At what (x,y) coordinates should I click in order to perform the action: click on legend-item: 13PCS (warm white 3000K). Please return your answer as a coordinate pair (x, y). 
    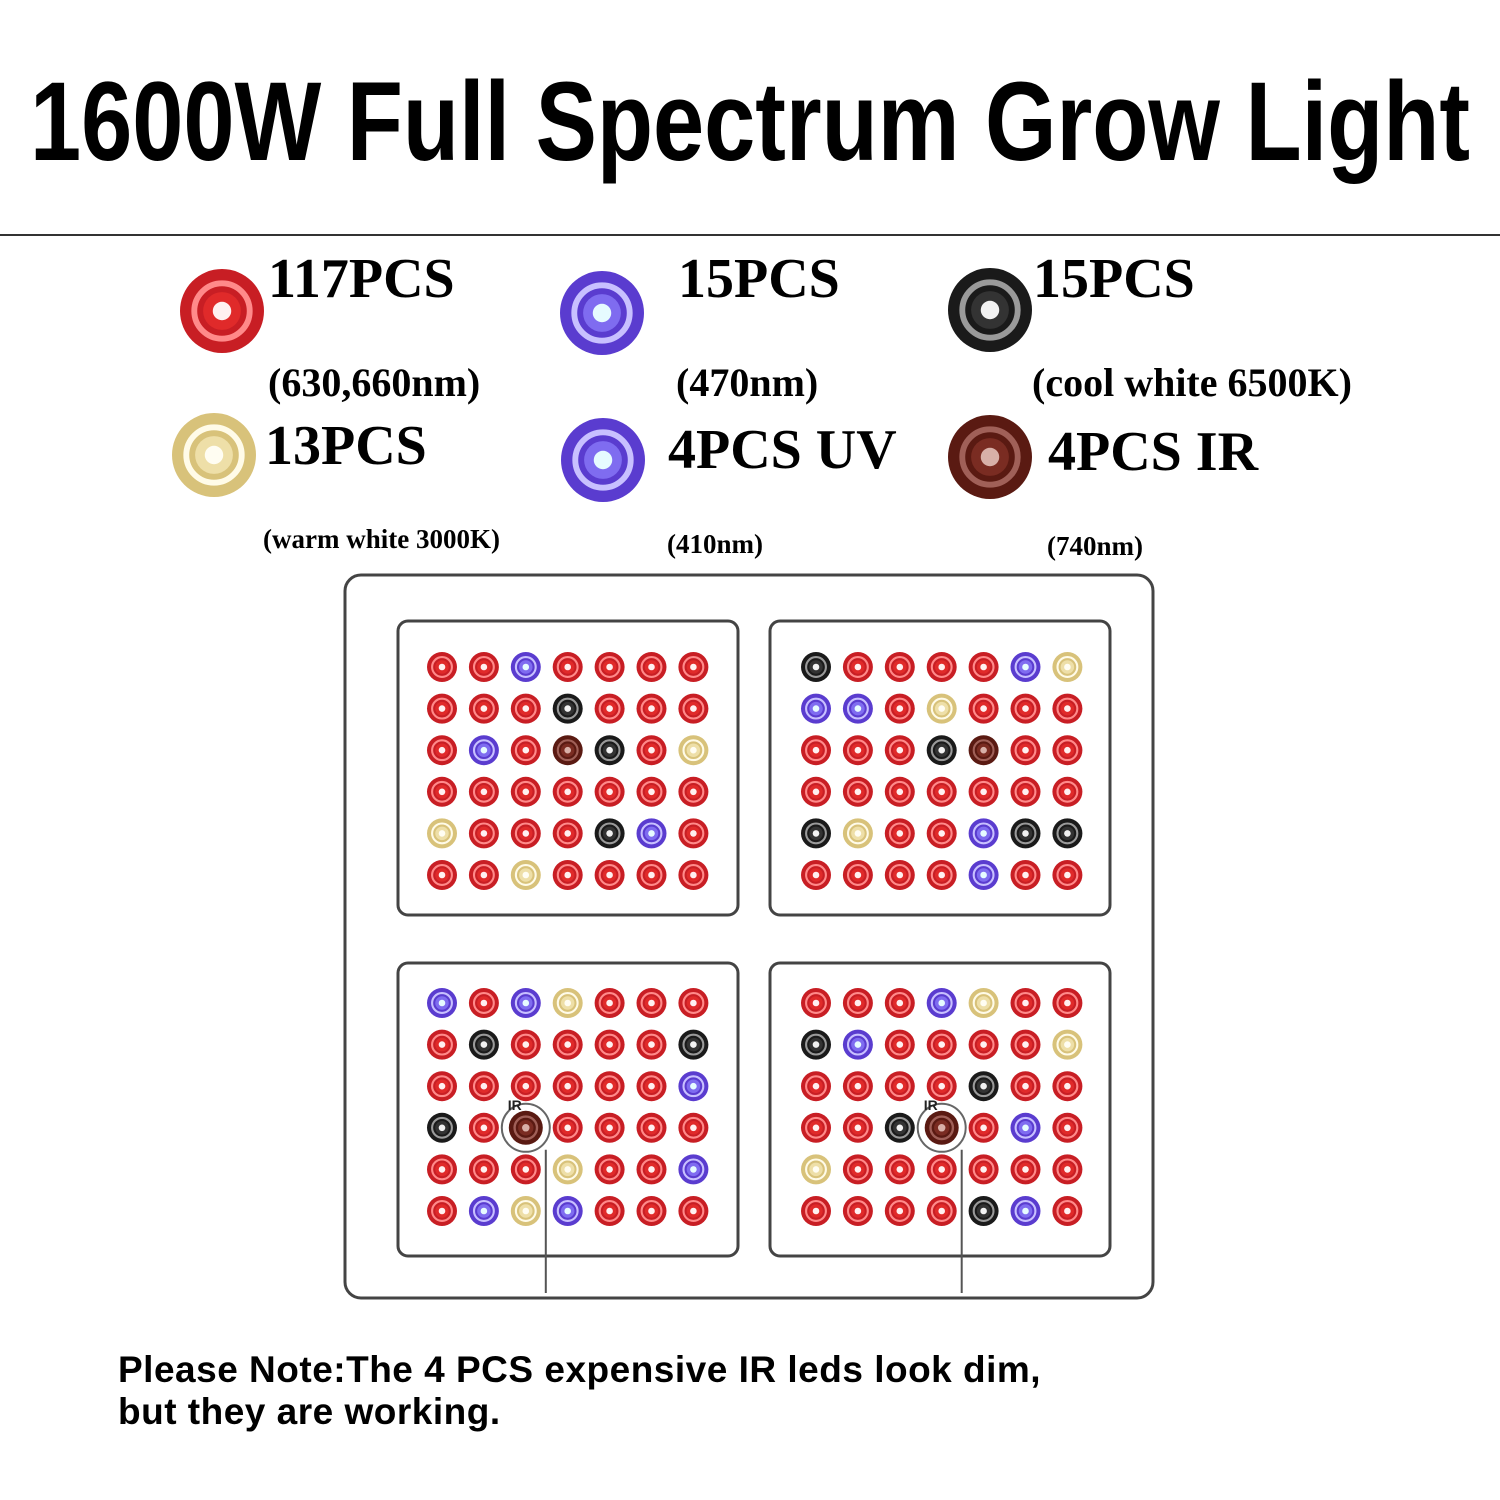
    Looking at the image, I should click on (336, 483).